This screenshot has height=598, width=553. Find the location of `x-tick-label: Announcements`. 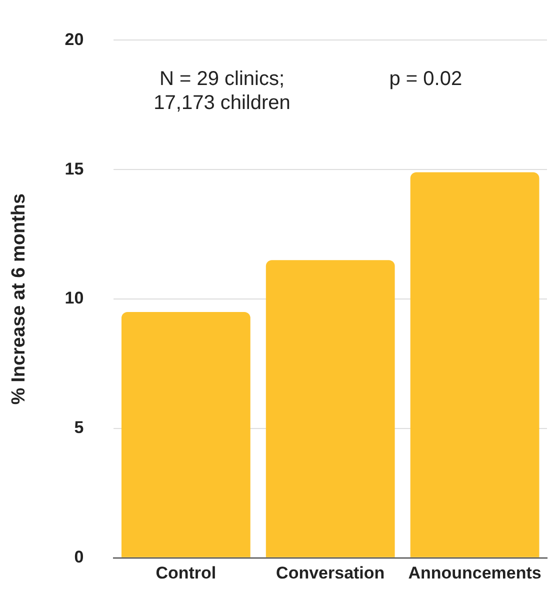

x-tick-label: Announcements is located at coordinates (475, 573).